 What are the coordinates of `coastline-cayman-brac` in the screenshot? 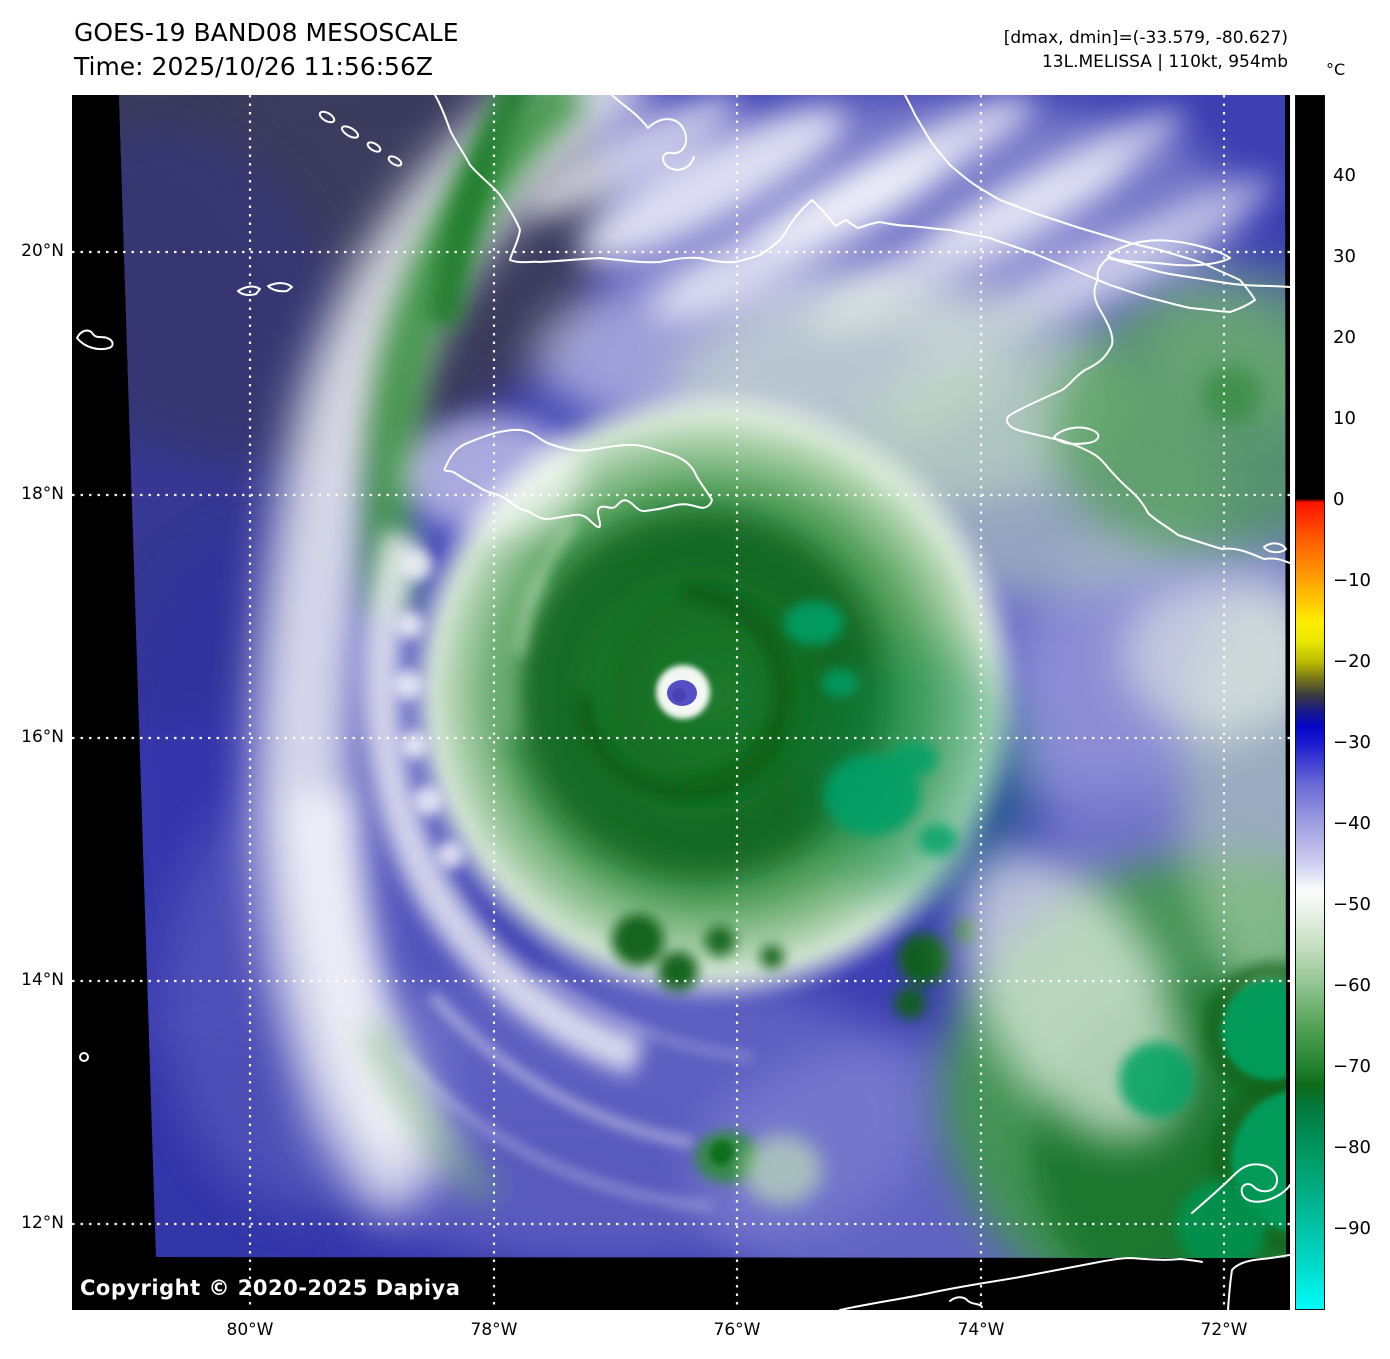 It's located at (280, 287).